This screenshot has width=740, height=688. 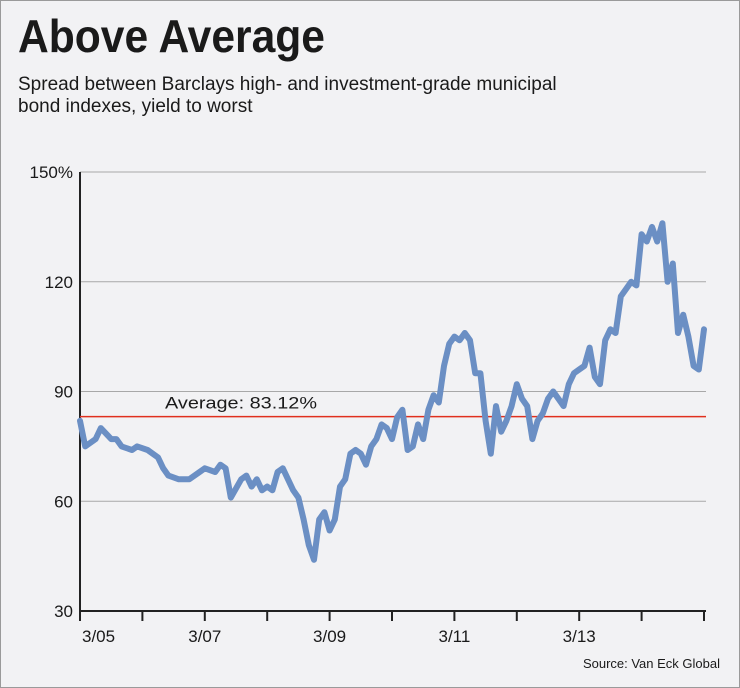 I want to click on chart-title: Above Average, so click(x=171, y=36).